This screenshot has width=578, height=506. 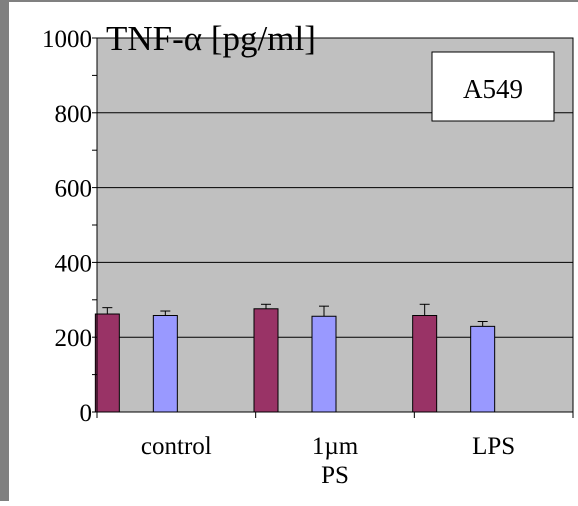 What do you see at coordinates (74, 338) in the screenshot?
I see `y-tick-label: 200` at bounding box center [74, 338].